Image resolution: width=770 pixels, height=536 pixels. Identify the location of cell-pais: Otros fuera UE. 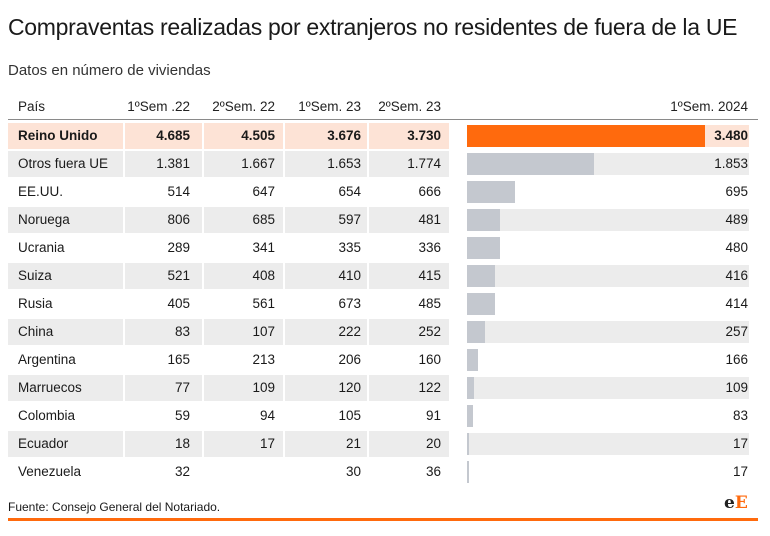
(65, 164).